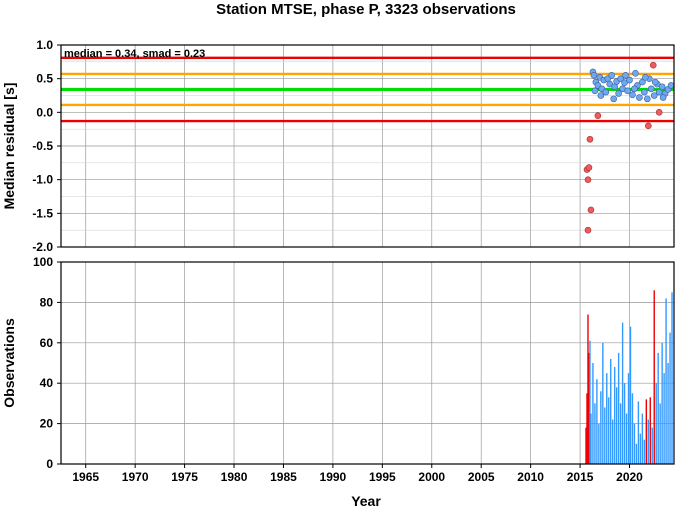  Describe the element at coordinates (431, 477) in the screenshot. I see `x-tick-label: 2000` at that location.